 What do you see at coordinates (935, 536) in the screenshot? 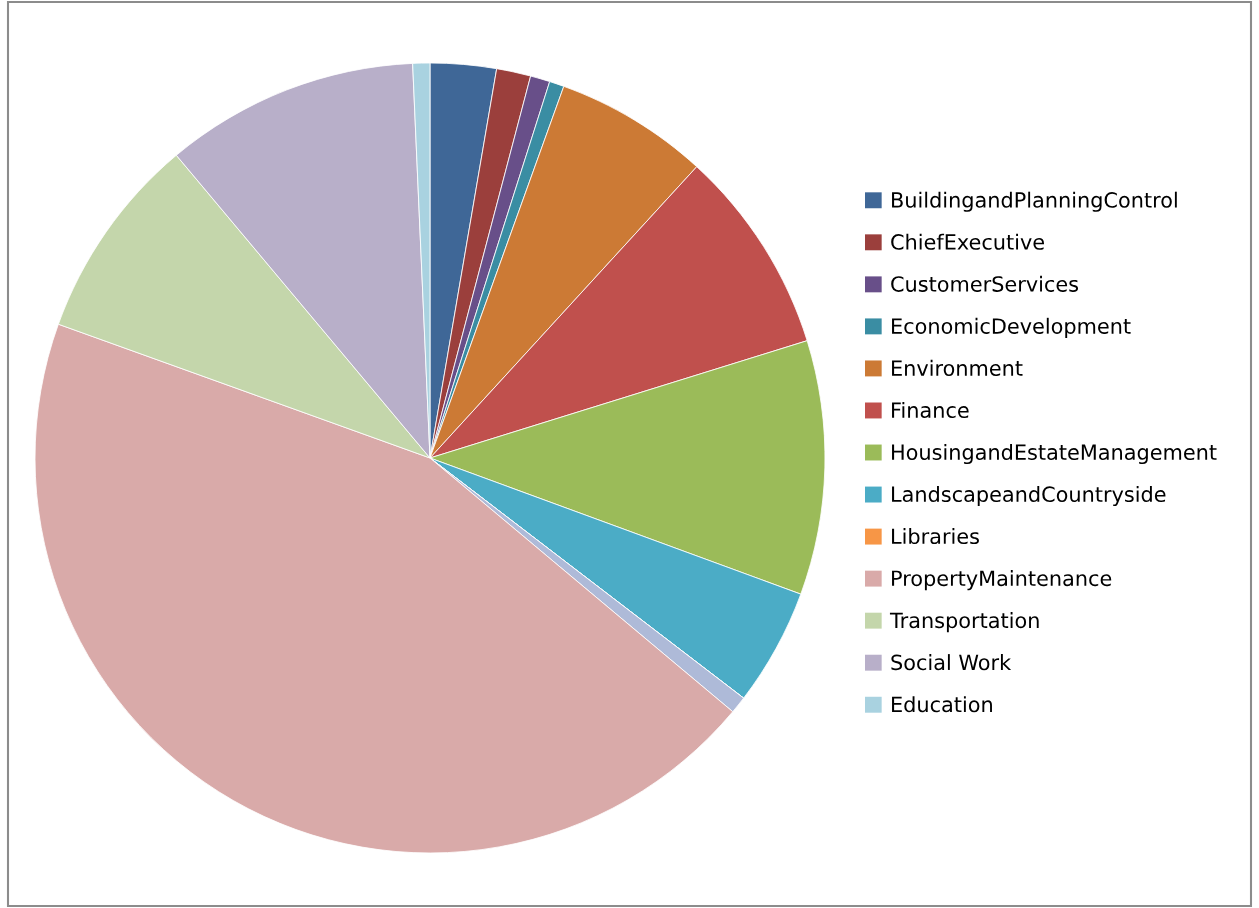
I see `legend-label: Libraries` at bounding box center [935, 536].